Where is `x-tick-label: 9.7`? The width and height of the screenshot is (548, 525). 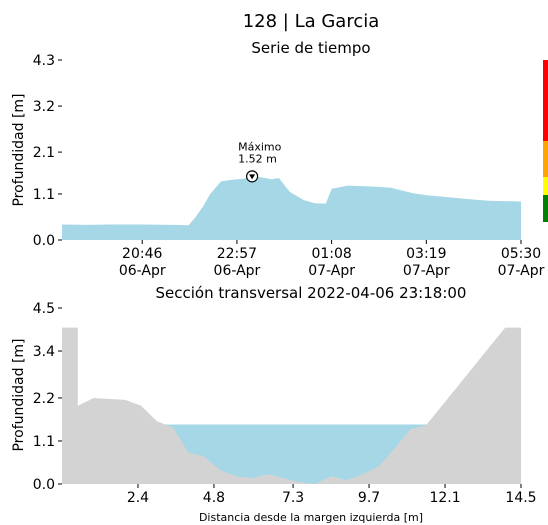 x-tick-label: 9.7 is located at coordinates (369, 498).